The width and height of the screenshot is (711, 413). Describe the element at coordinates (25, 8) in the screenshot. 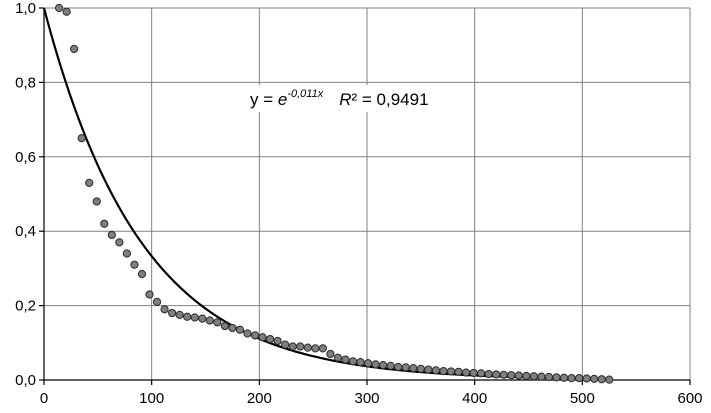

I see `y-tick-label: 1,0` at that location.